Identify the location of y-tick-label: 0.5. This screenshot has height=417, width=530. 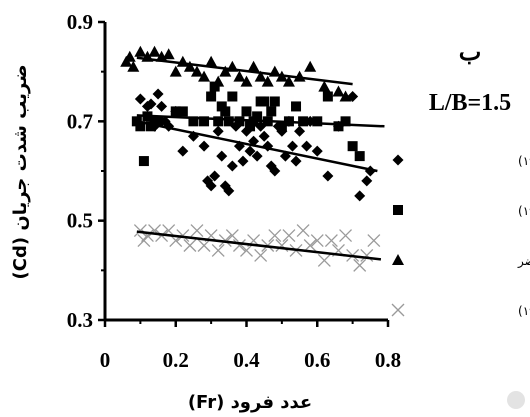
(80, 221).